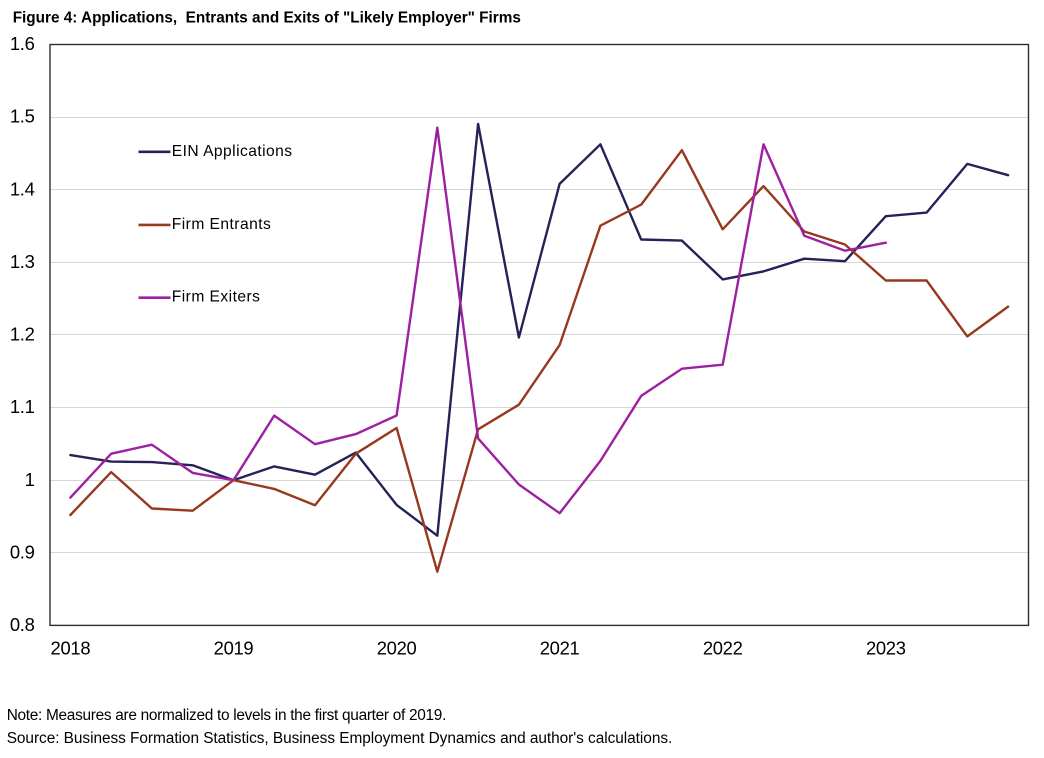 This screenshot has height=758, width=1044. Describe the element at coordinates (22, 43) in the screenshot. I see `svg-text: 1.6` at that location.